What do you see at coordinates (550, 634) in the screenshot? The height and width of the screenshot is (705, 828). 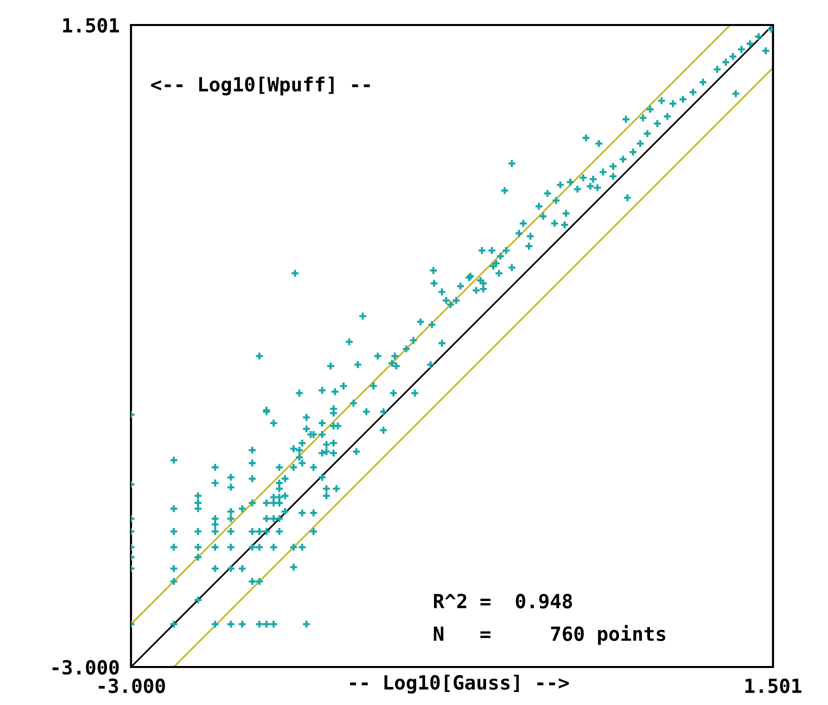 I see `annotation: N = 760 points` at bounding box center [550, 634].